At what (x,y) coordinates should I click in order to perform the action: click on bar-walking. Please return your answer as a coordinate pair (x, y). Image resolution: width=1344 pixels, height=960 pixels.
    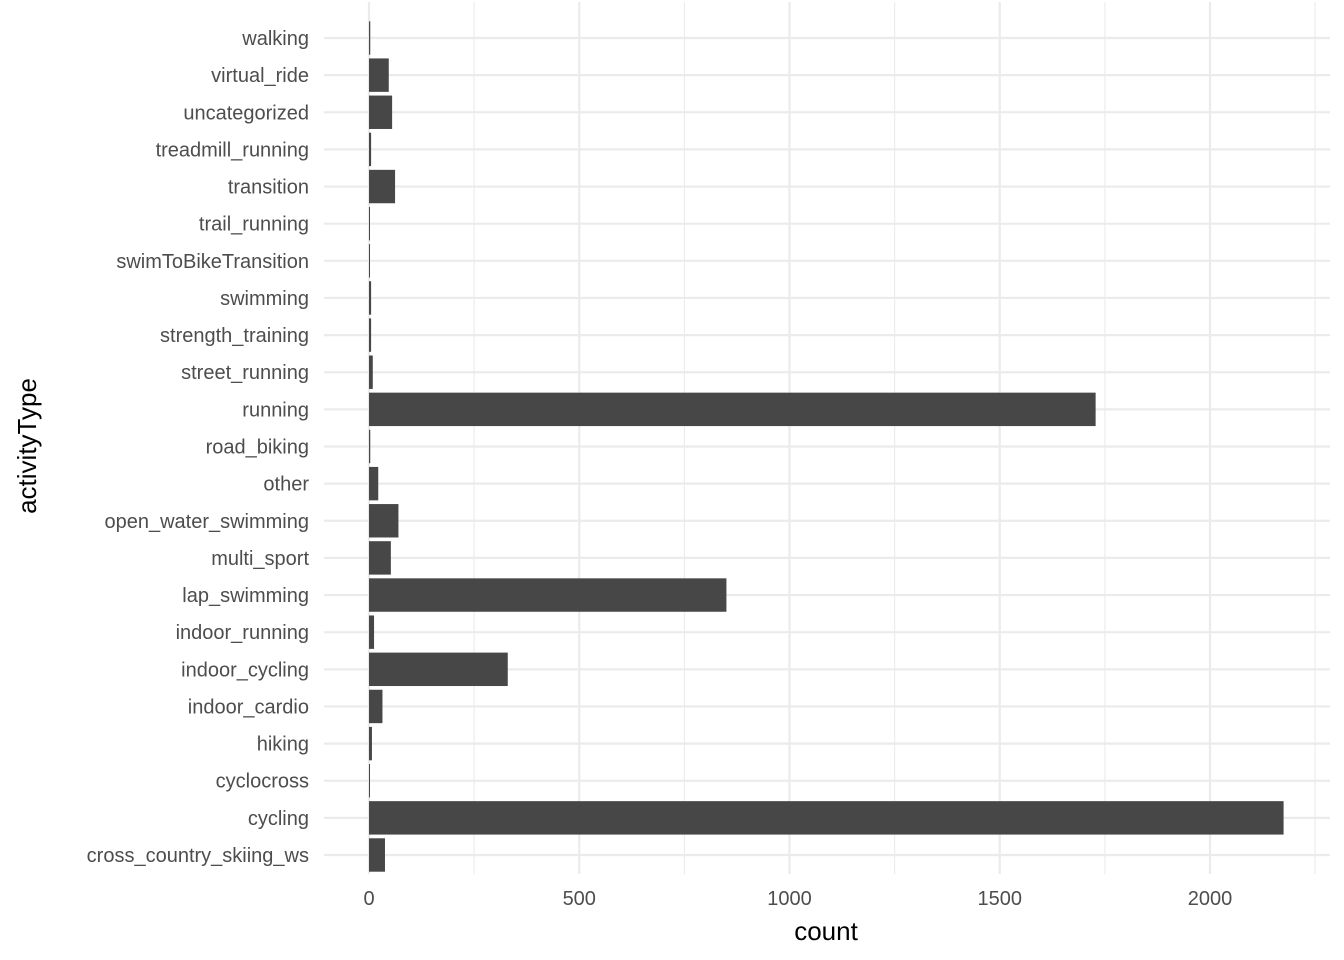
    Looking at the image, I should click on (370, 38).